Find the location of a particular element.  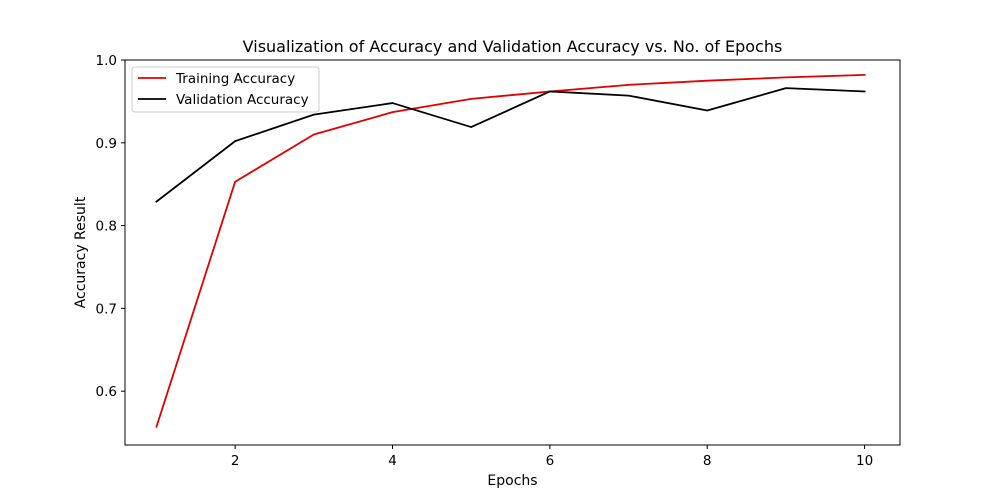

x-tick-label: 8 is located at coordinates (707, 461).